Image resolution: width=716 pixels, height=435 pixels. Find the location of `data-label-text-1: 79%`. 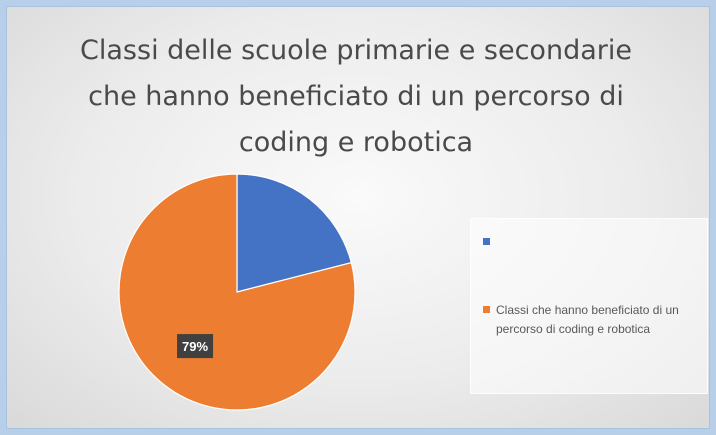

data-label-text-1: 79% is located at coordinates (195, 346).